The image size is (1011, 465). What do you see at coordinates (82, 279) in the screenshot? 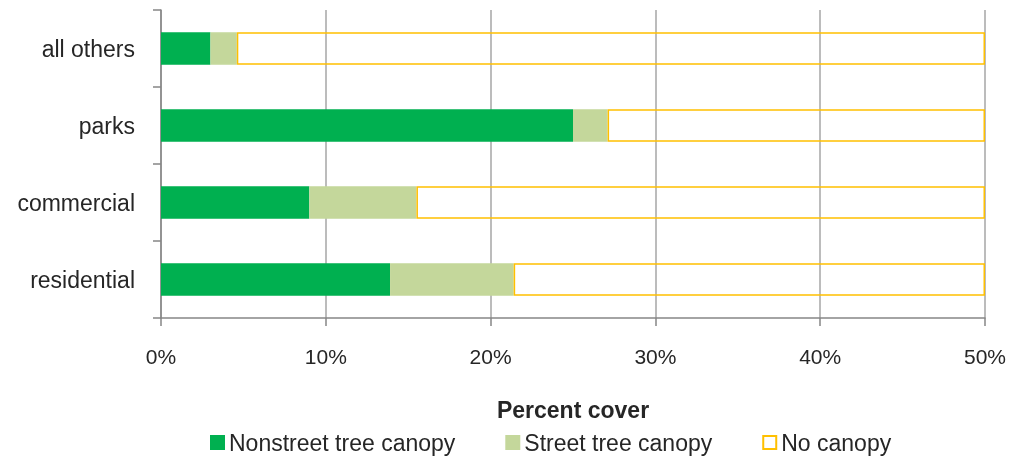
I see `y-tick-label: residential` at bounding box center [82, 279].